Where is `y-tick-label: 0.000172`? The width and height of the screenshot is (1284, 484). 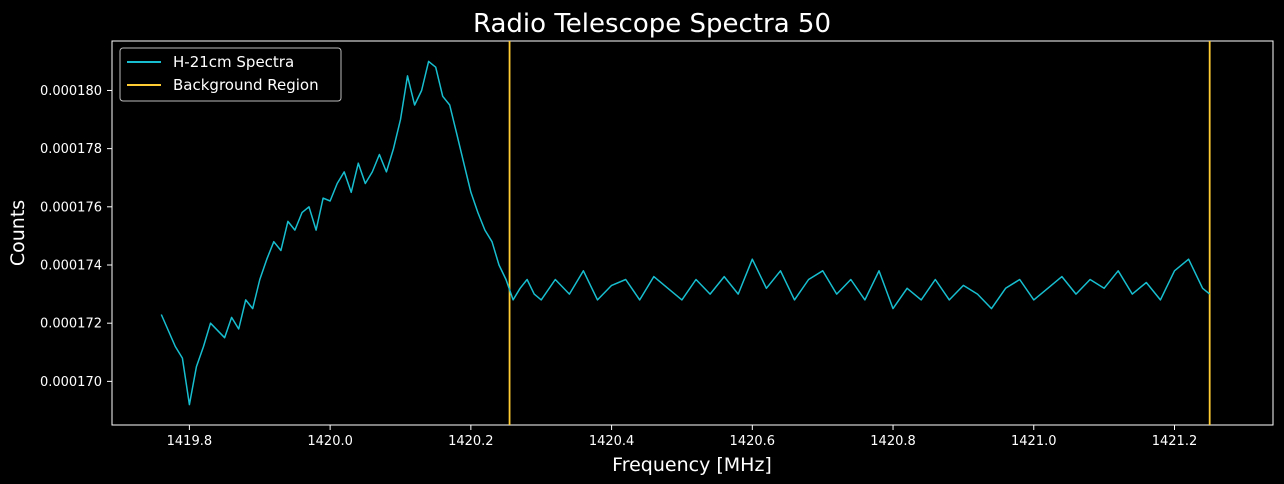 y-tick-label: 0.000172 is located at coordinates (71, 324).